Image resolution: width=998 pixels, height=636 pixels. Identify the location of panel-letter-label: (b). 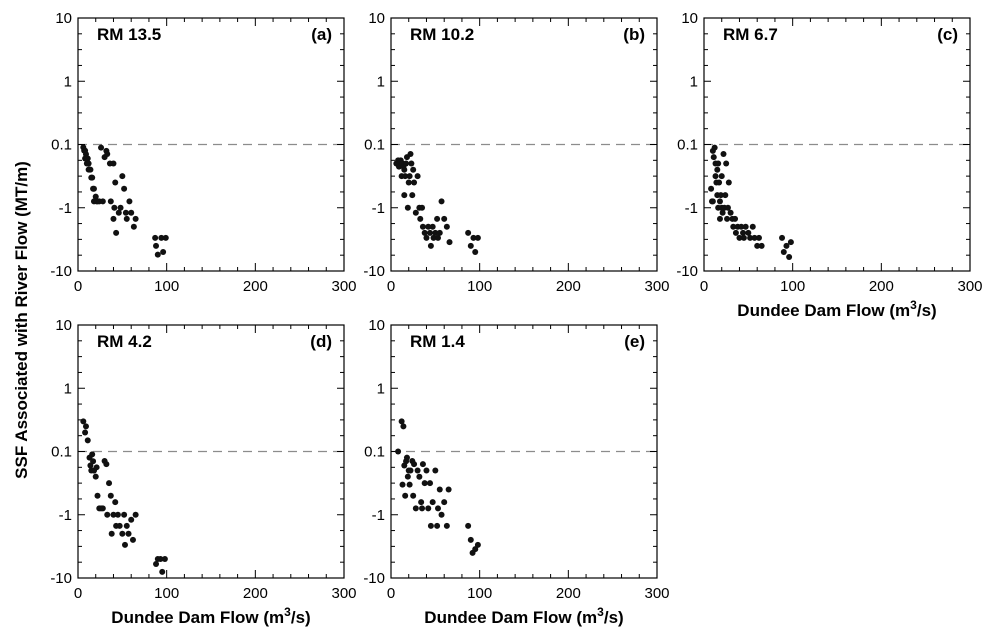
(634, 34).